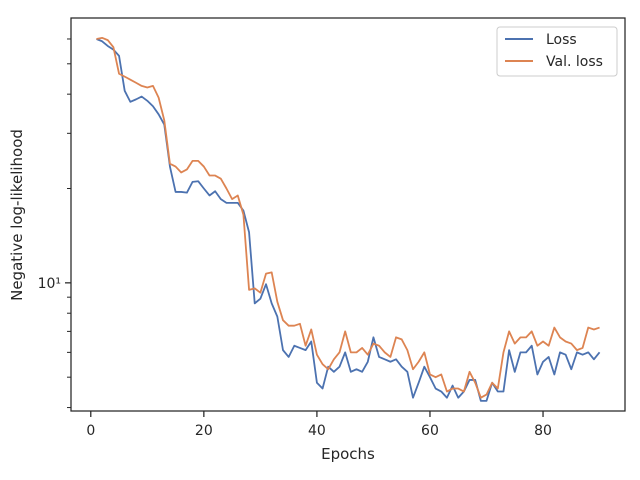 The width and height of the screenshot is (640, 480). Describe the element at coordinates (430, 431) in the screenshot. I see `x-tick-label: 60` at that location.